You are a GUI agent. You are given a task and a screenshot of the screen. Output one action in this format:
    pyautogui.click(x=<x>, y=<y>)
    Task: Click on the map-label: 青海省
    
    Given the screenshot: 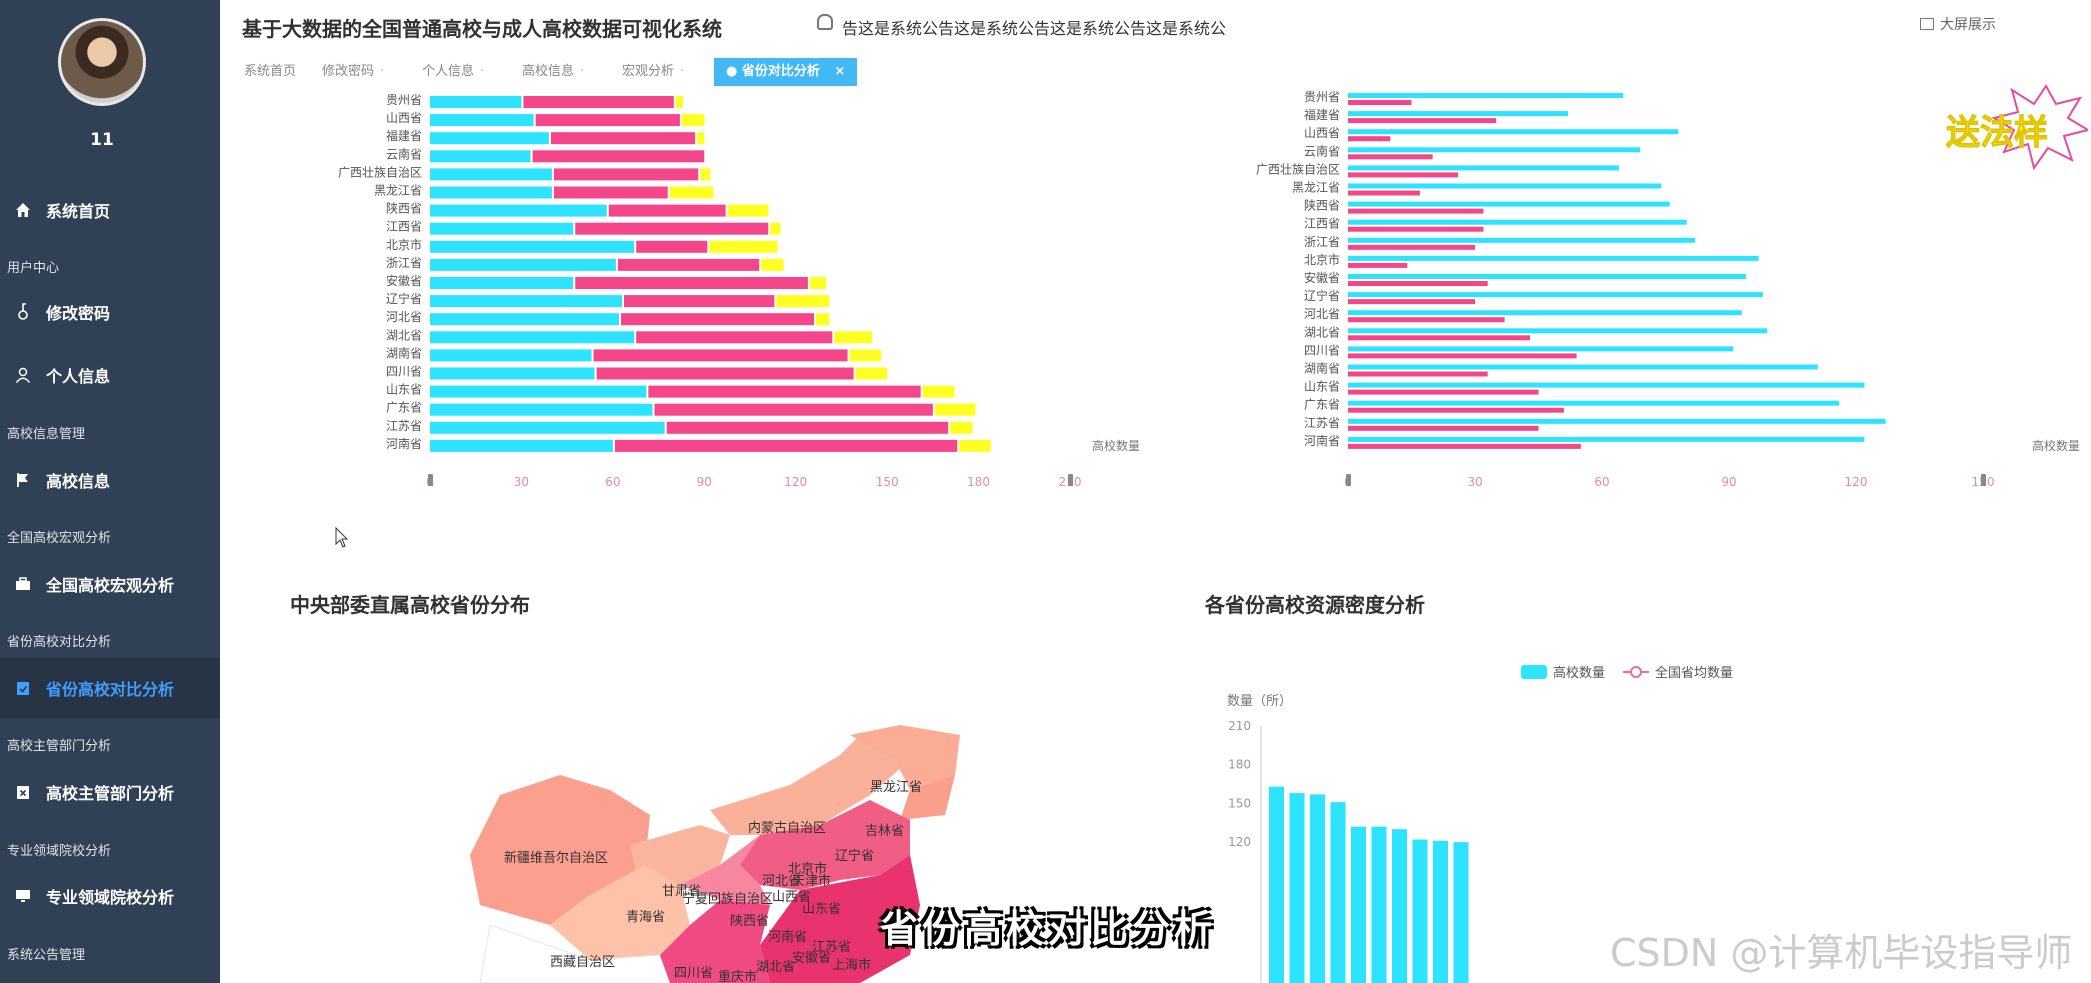 What is the action you would take?
    pyautogui.click(x=645, y=917)
    